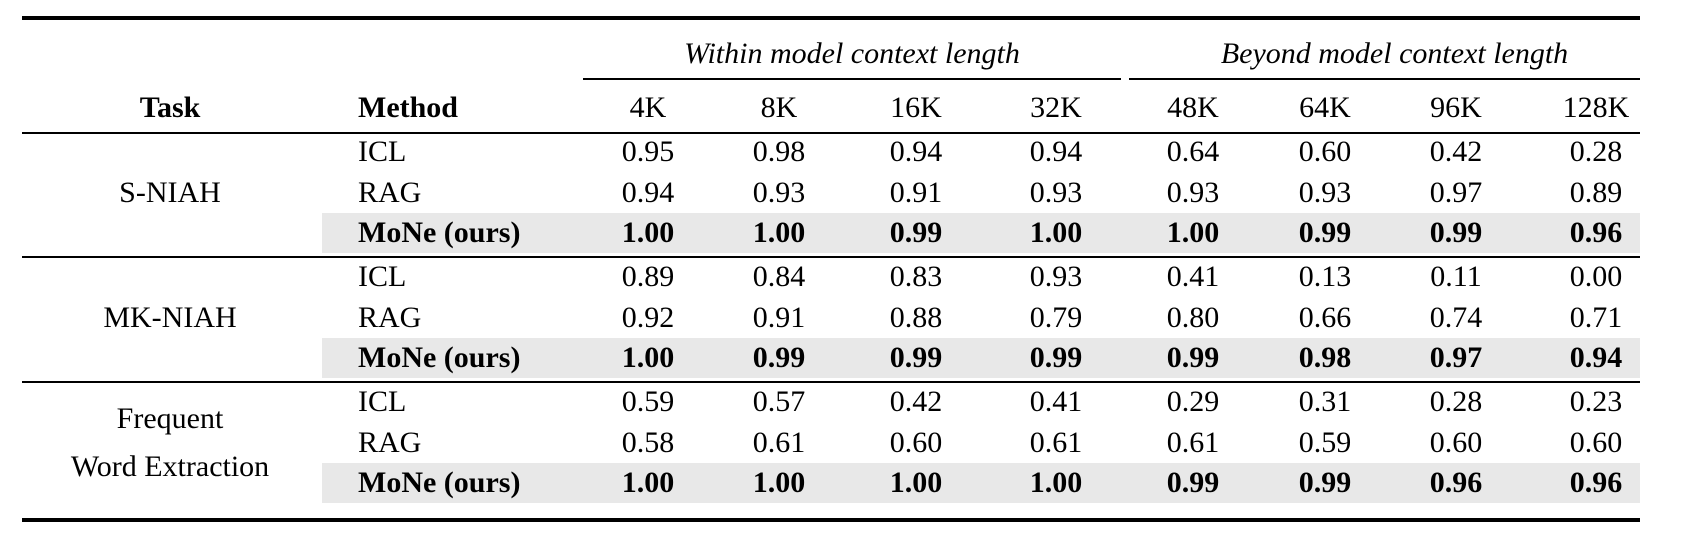 This screenshot has height=536, width=1692. Describe the element at coordinates (1056, 317) in the screenshot. I see `cell: 0.79` at that location.